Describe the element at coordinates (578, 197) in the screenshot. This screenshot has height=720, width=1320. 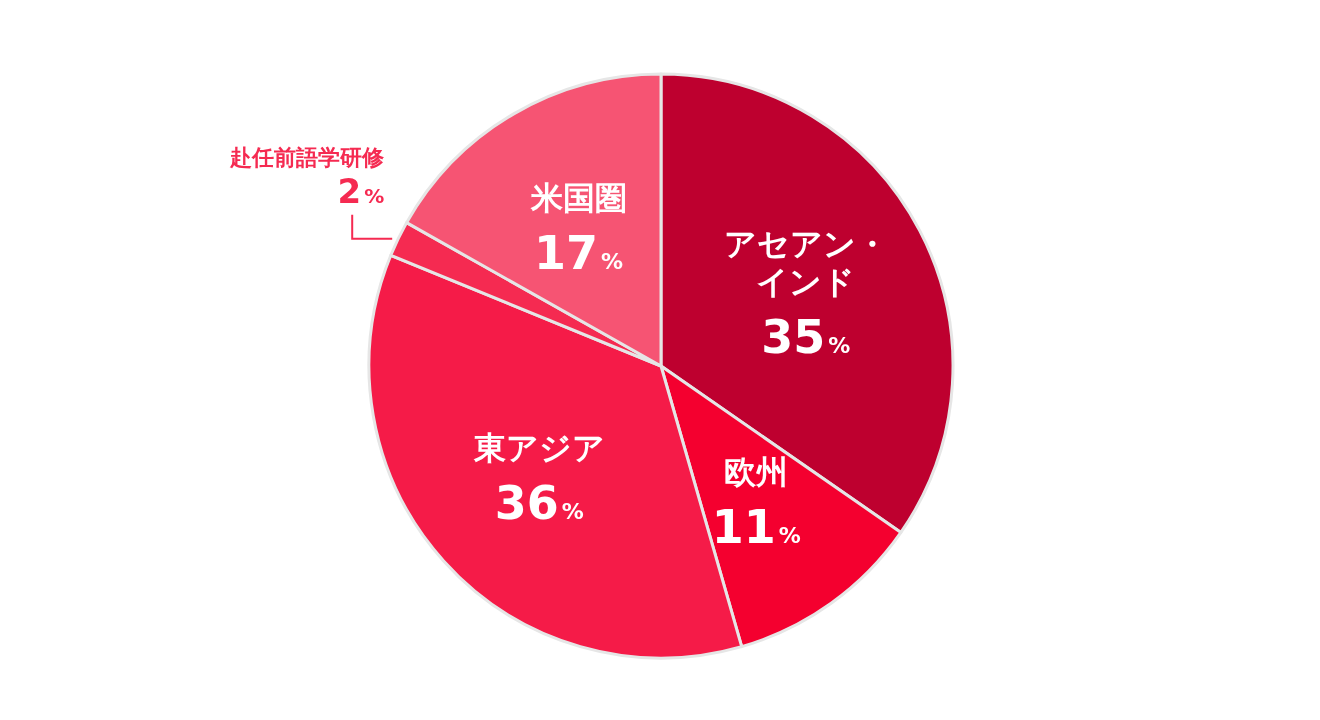
I see `slice-label: 米国圏` at that location.